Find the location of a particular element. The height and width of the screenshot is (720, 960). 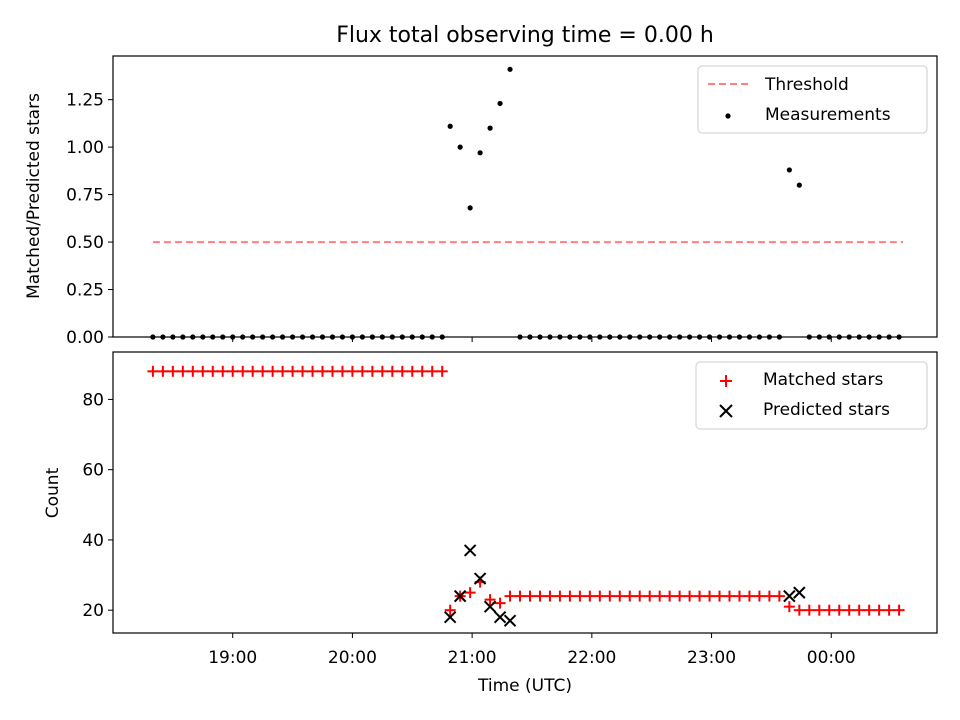

top-y-axis-label: Matched/Predicted stars is located at coordinates (34, 196).